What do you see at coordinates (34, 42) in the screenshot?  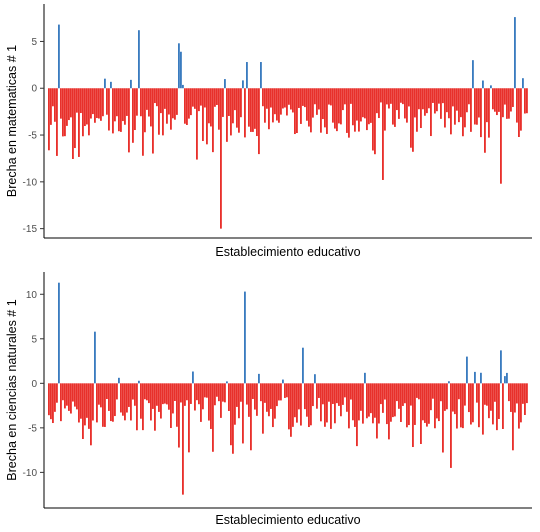 I see `y-tick-label: 5` at bounding box center [34, 42].